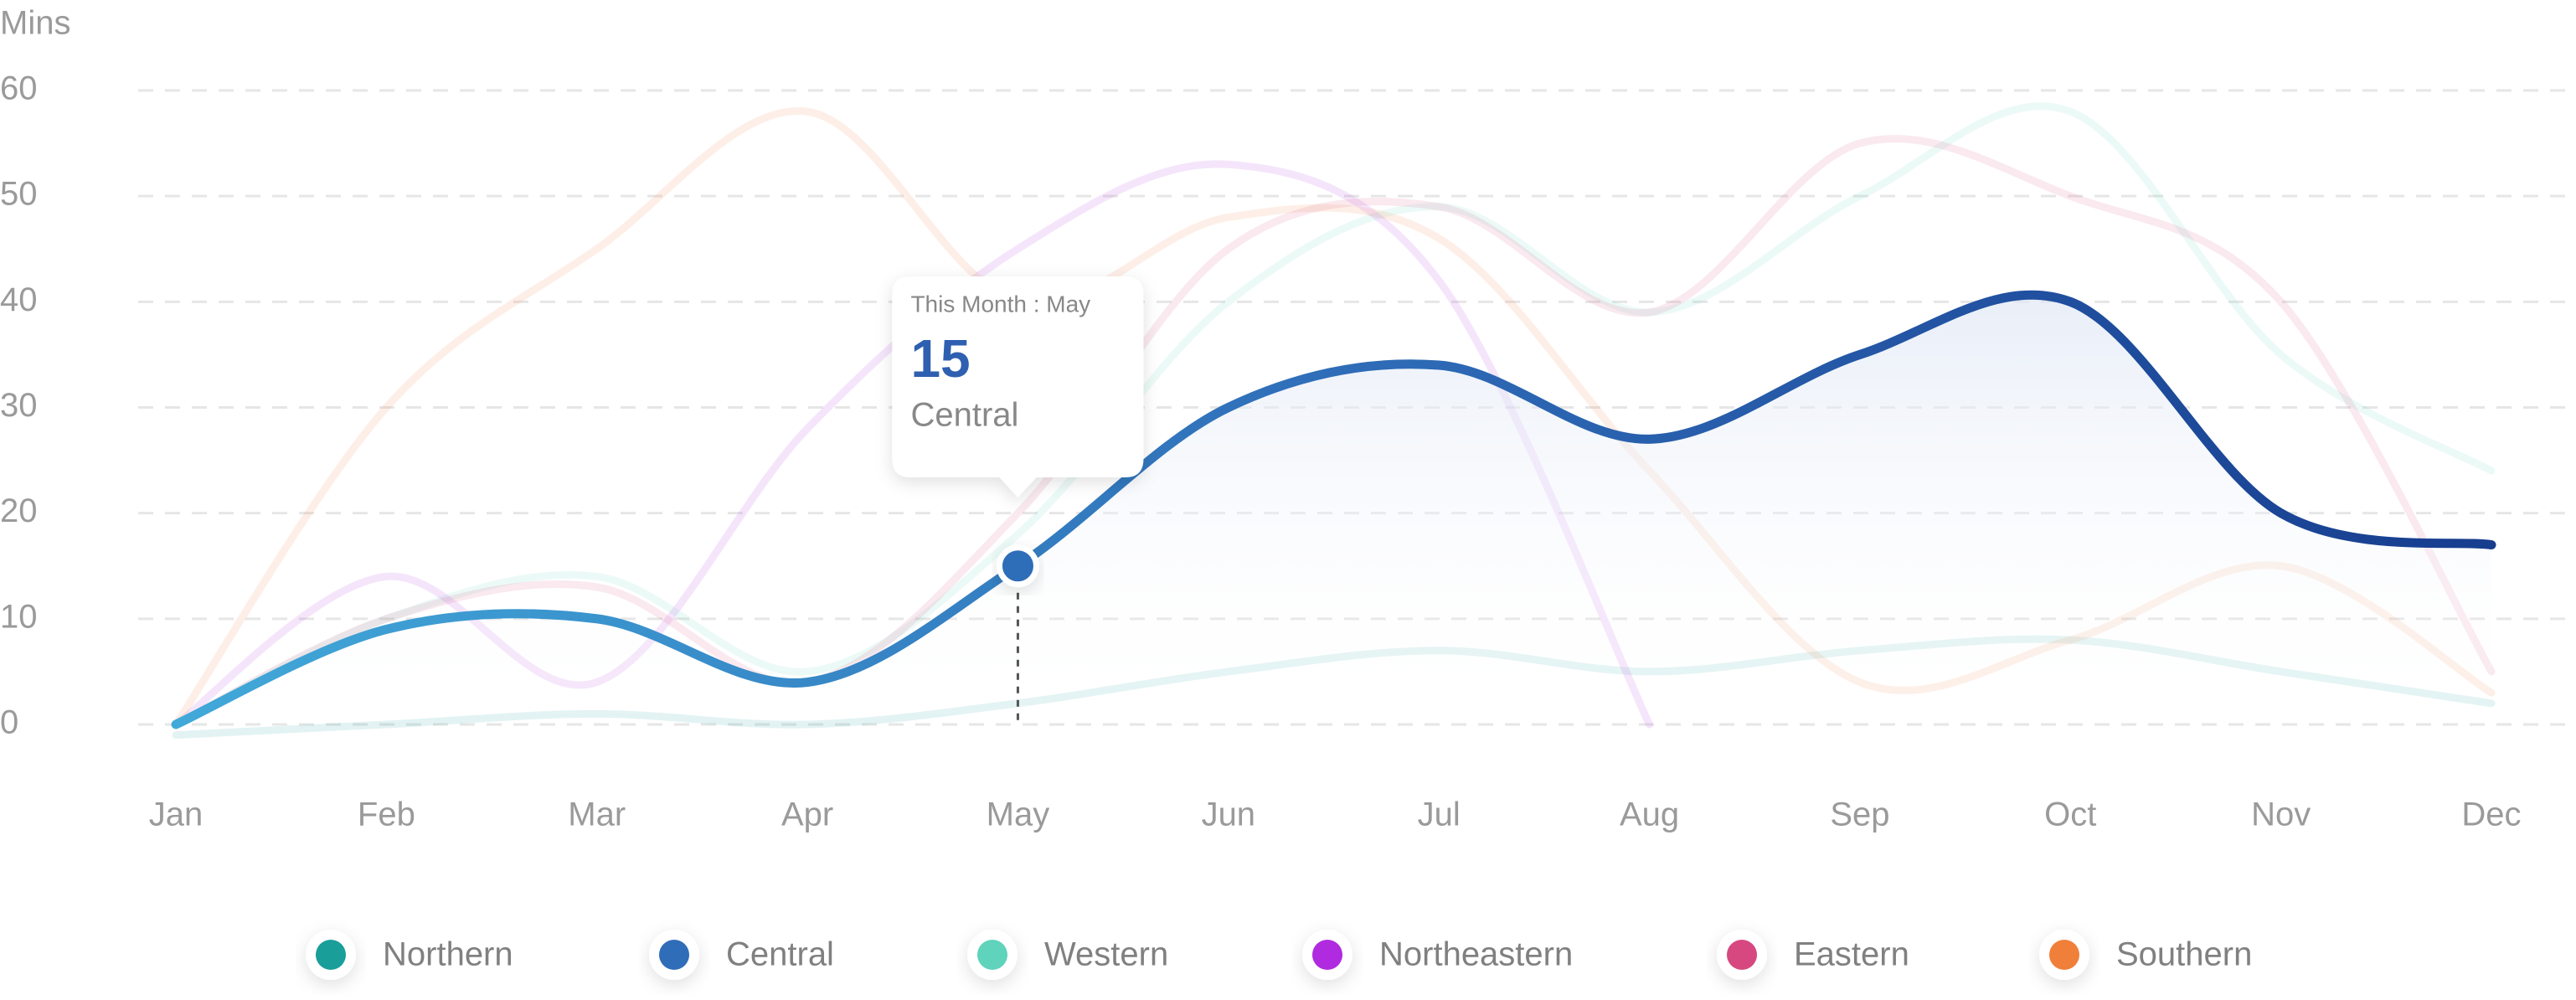 This screenshot has height=1000, width=2576. I want to click on legend-label: Western, so click(1106, 954).